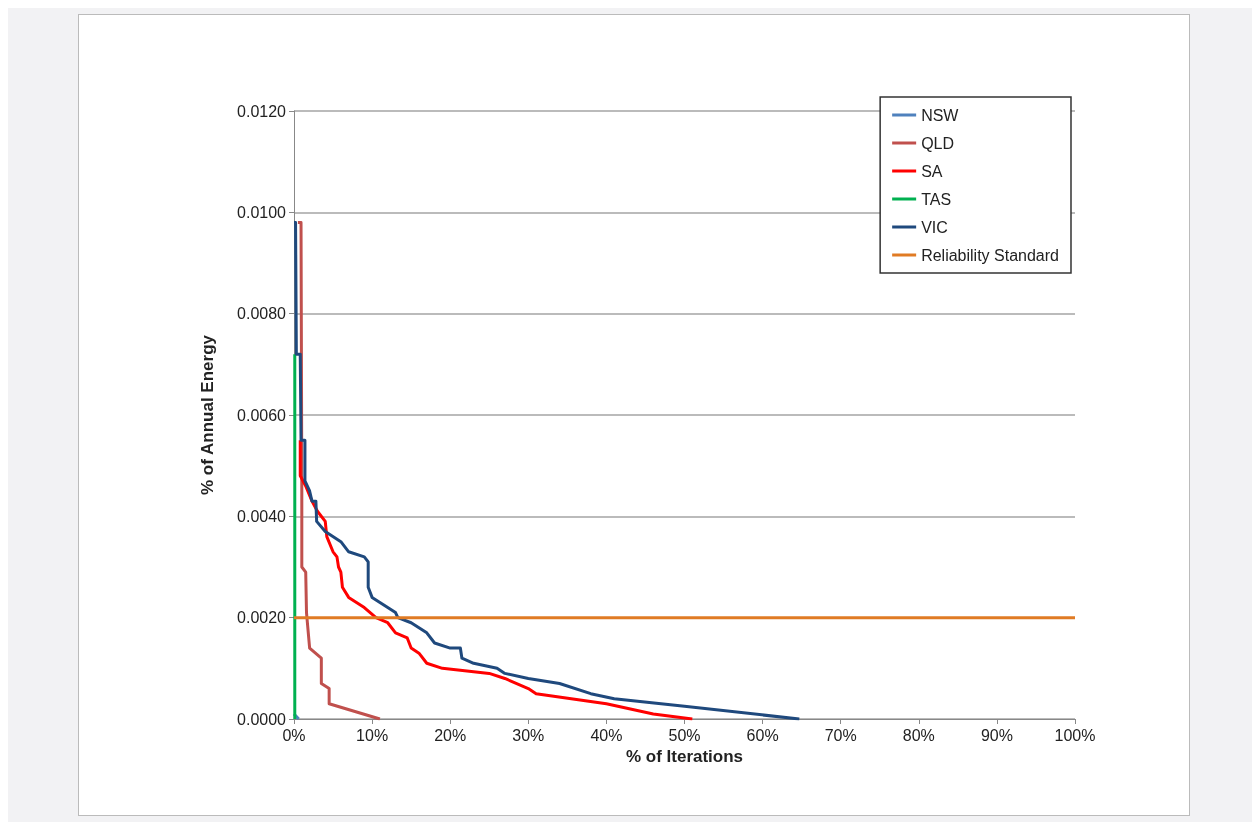 This screenshot has width=1260, height=837. I want to click on x-tick-label: 50%, so click(684, 735).